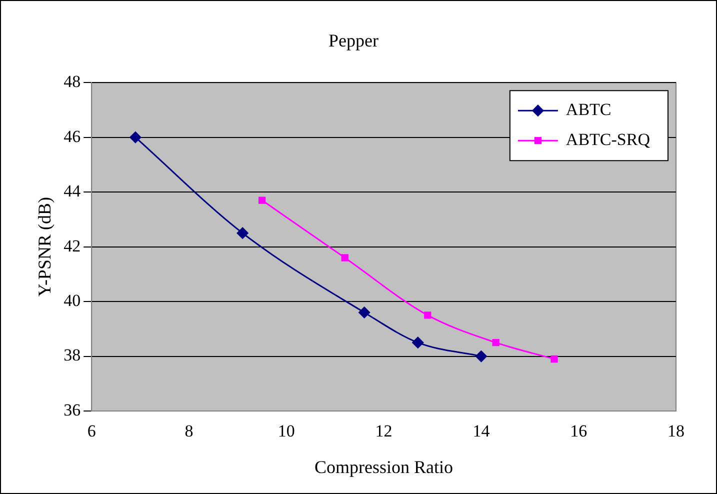 This screenshot has width=717, height=494. Describe the element at coordinates (286, 431) in the screenshot. I see `x-tick-label: 10` at that location.